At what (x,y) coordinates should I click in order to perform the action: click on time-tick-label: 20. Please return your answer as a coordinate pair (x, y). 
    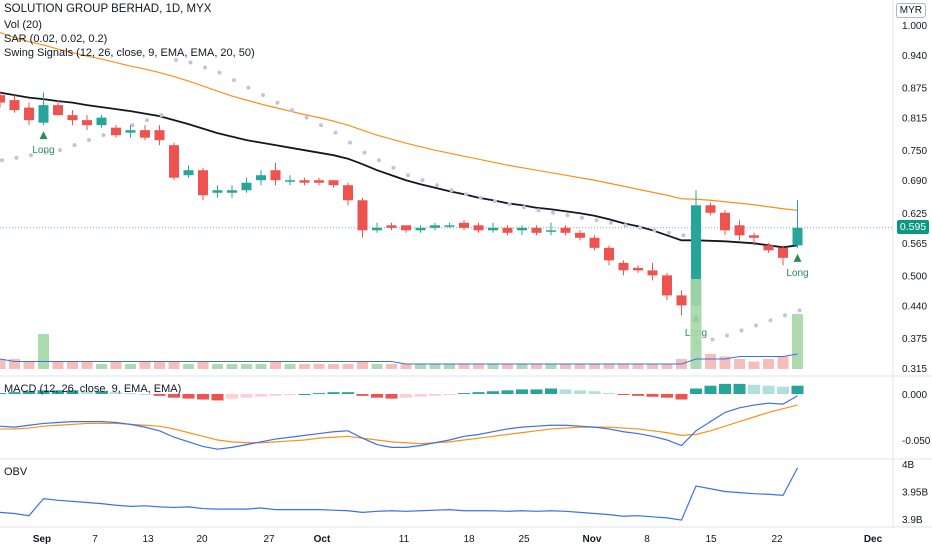
    Looking at the image, I should click on (202, 539).